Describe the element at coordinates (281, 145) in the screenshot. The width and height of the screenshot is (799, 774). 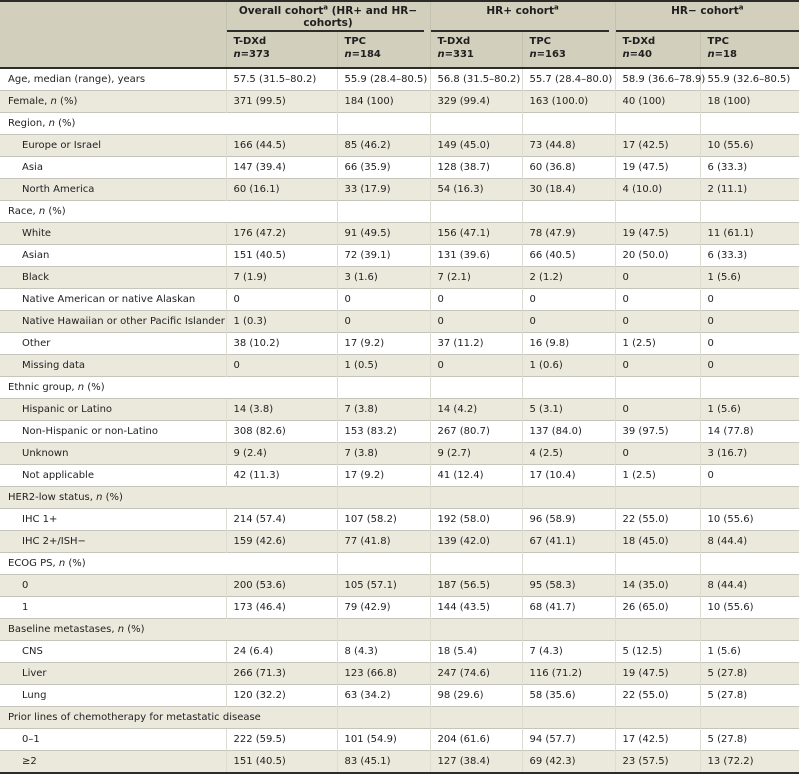
I see `value-cell: 166 (44.5)` at that location.